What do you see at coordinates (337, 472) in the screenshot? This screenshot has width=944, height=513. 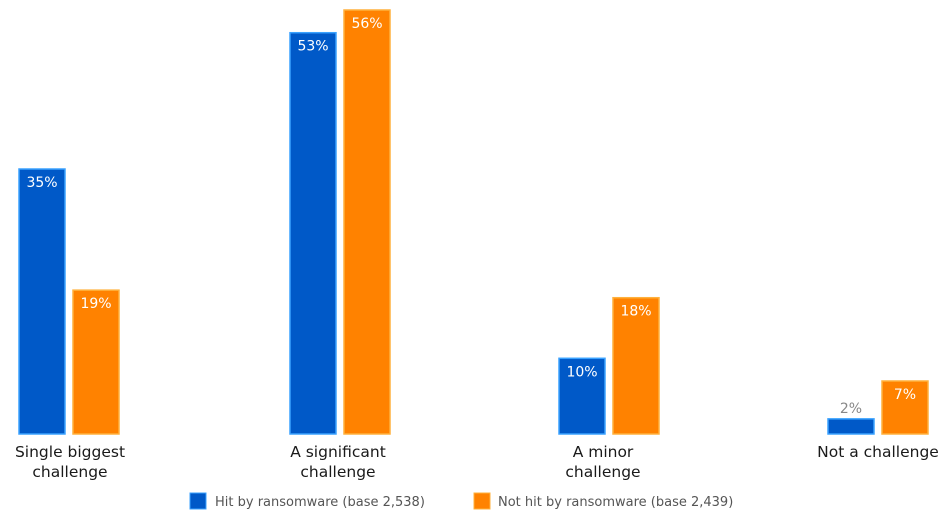 I see `category-label-1-line-1: challenge` at bounding box center [337, 472].